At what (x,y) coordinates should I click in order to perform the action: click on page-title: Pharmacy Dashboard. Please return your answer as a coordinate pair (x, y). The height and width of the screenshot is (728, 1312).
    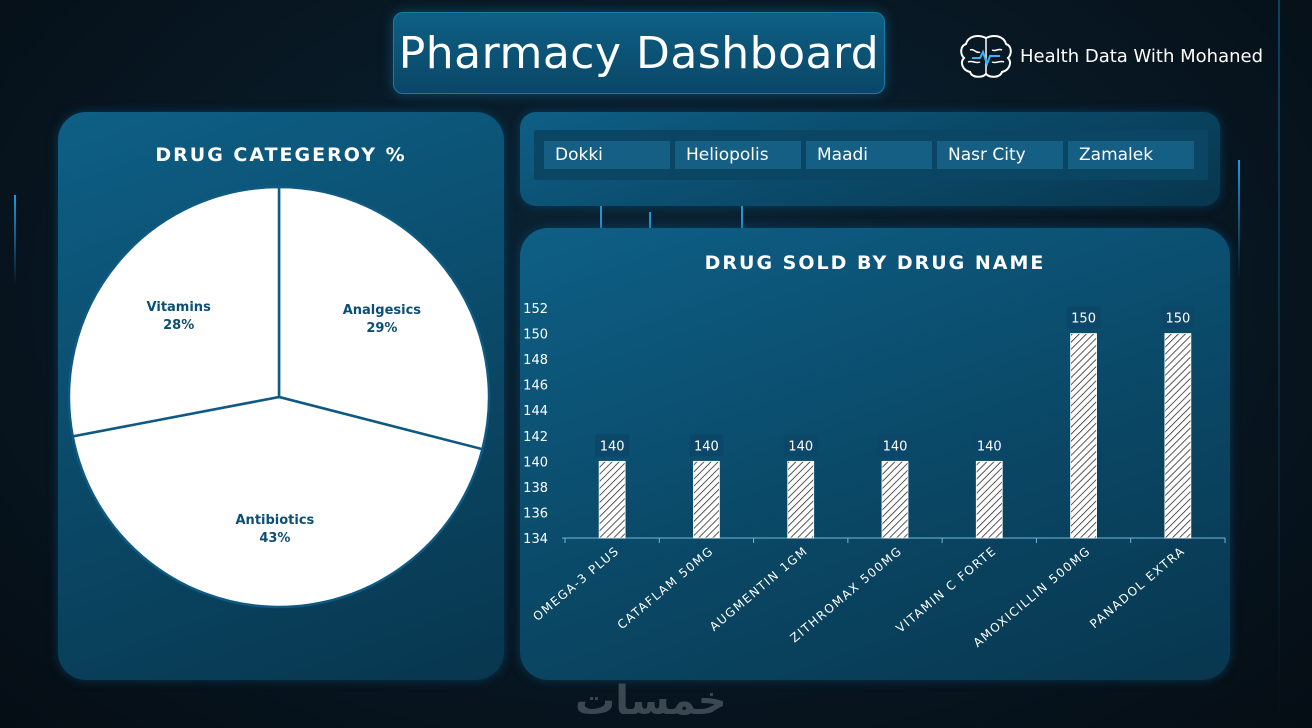
    Looking at the image, I should click on (639, 53).